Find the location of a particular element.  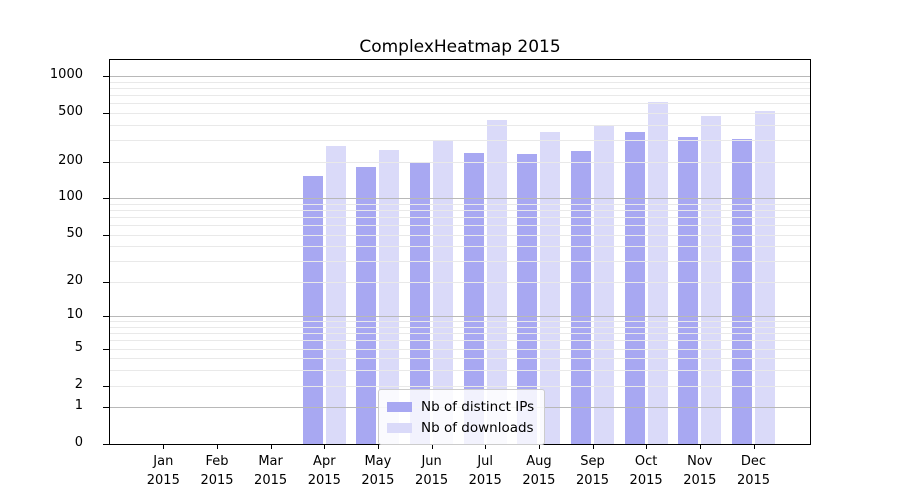

x-tick-month-jan: Jan is located at coordinates (163, 461).